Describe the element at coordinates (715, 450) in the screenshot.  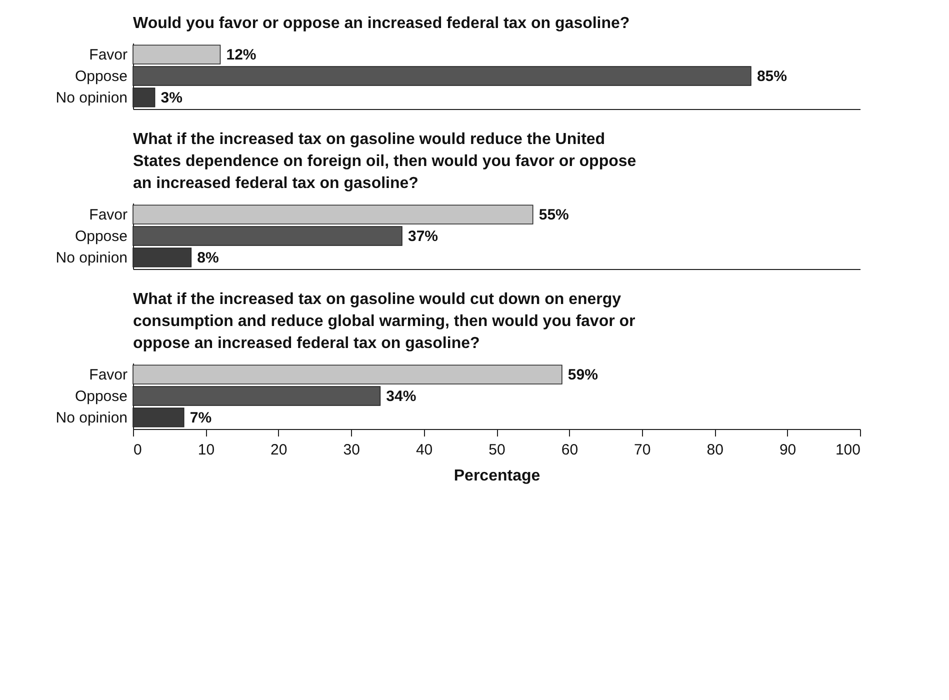
I see `x-tick-label: 80` at that location.